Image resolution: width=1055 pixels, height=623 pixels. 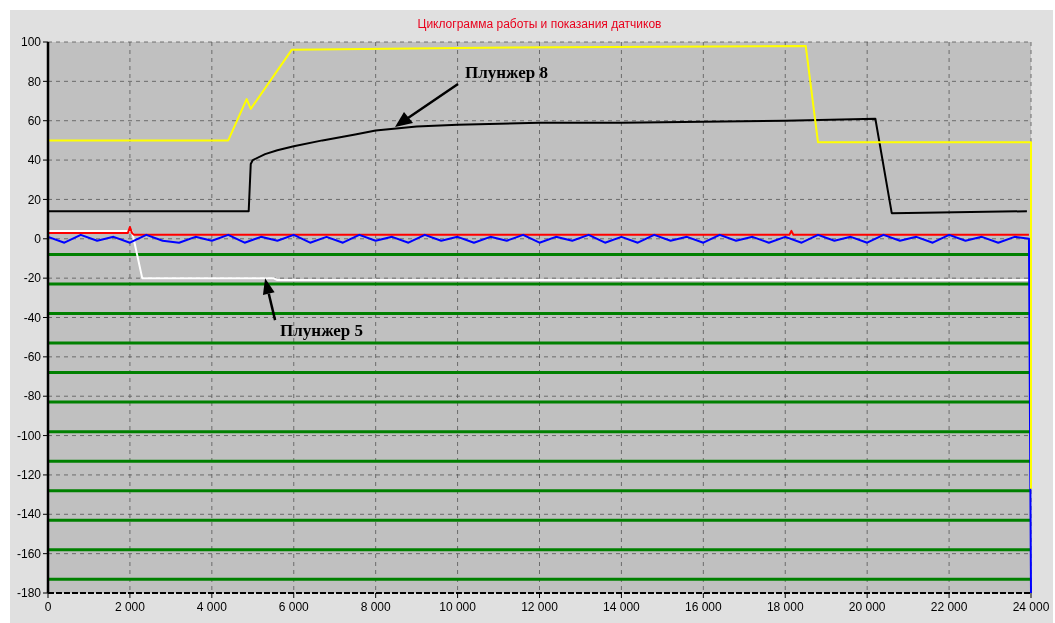 I want to click on annotation: Плунжер 8, so click(x=506, y=72).